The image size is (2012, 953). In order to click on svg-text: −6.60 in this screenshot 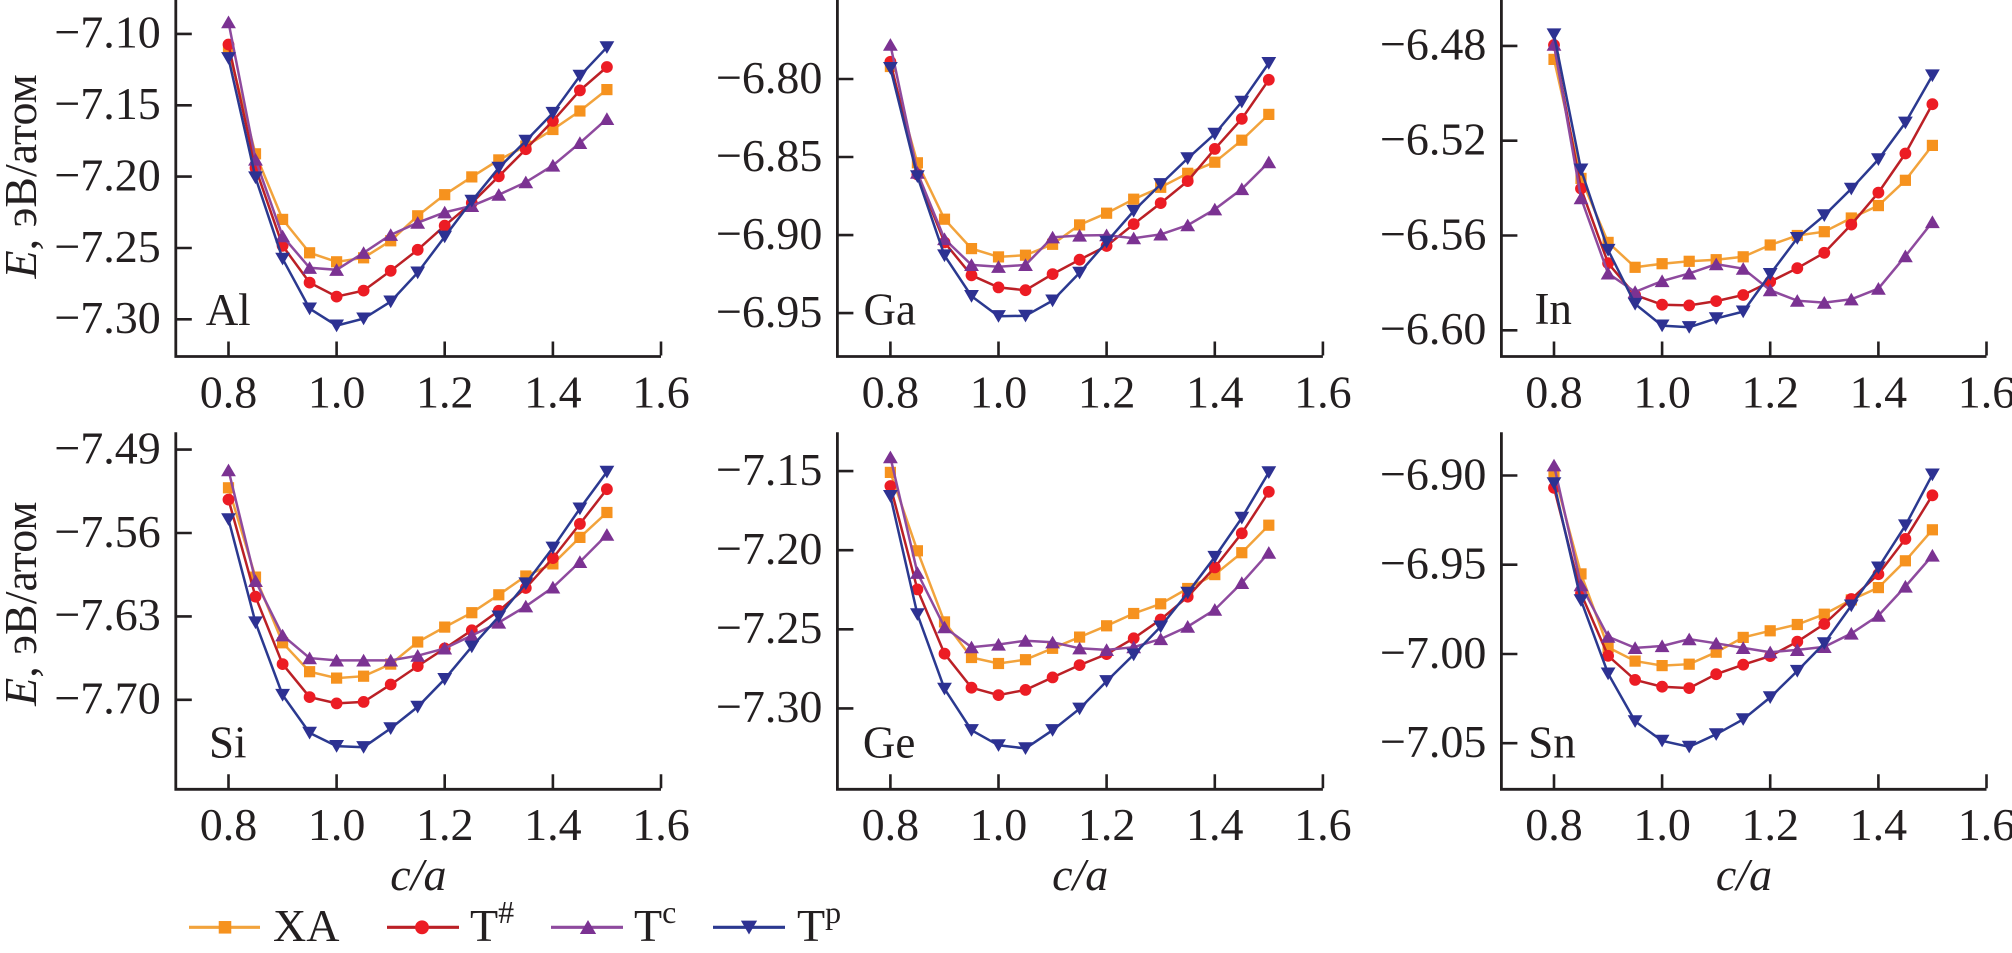, I will do `click(1433, 328)`.